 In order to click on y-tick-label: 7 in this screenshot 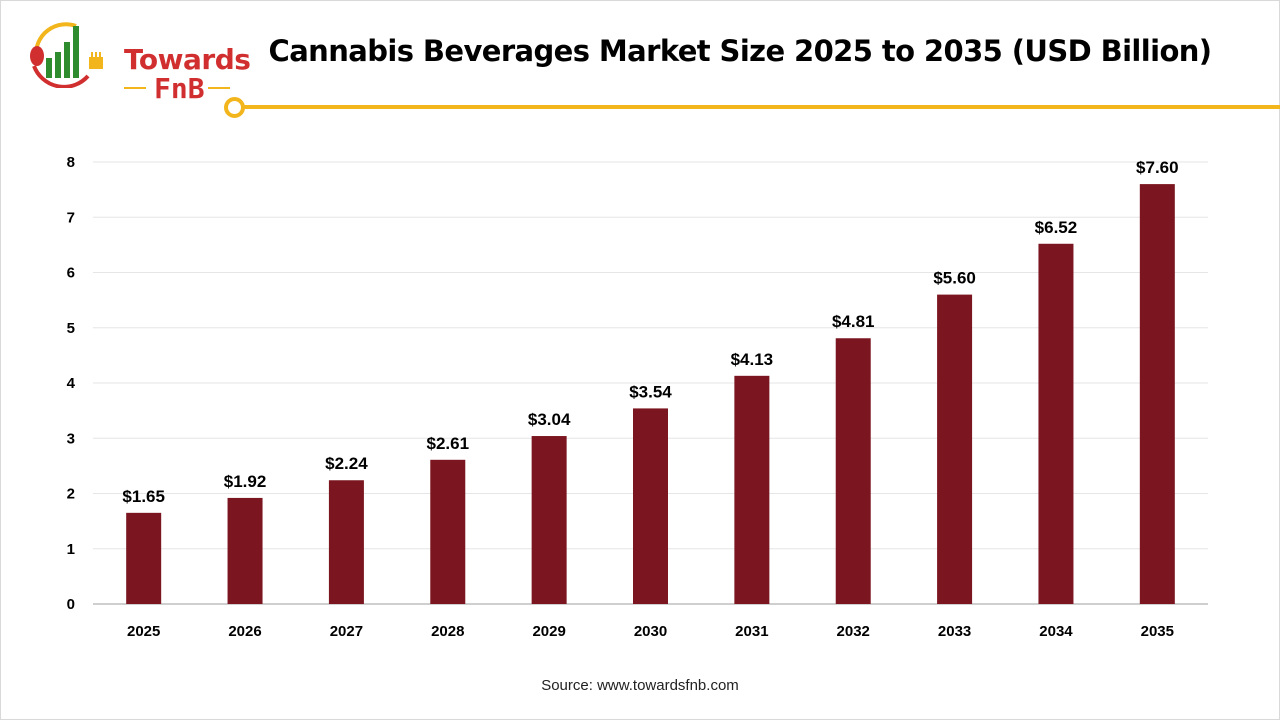, I will do `click(71, 217)`.